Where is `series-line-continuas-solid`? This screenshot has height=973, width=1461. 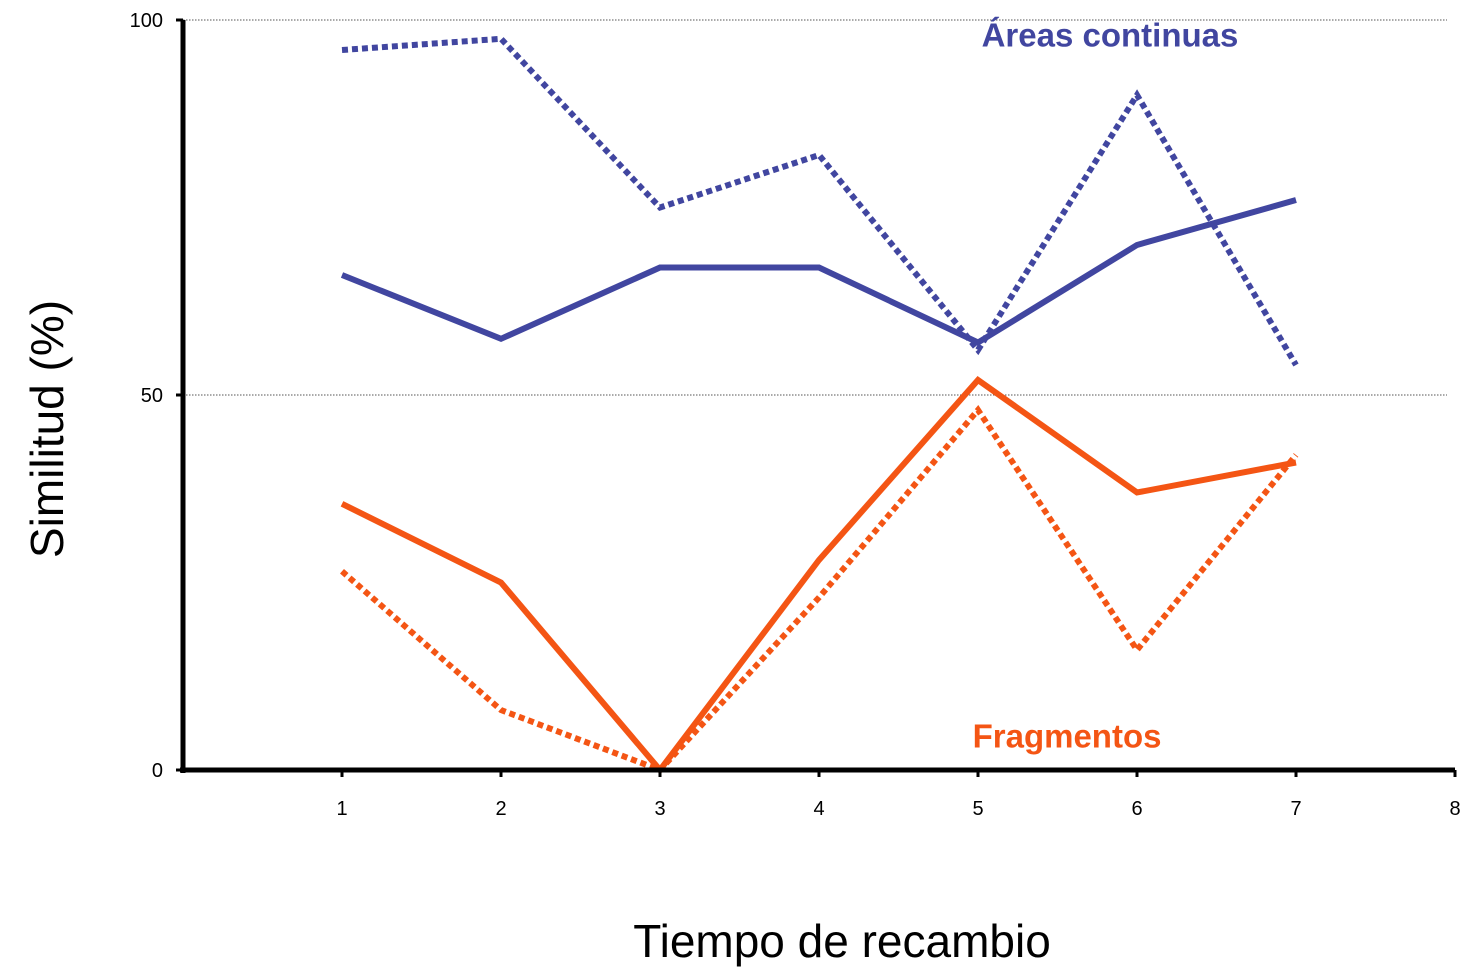
series-line-continuas-solid is located at coordinates (818, 271).